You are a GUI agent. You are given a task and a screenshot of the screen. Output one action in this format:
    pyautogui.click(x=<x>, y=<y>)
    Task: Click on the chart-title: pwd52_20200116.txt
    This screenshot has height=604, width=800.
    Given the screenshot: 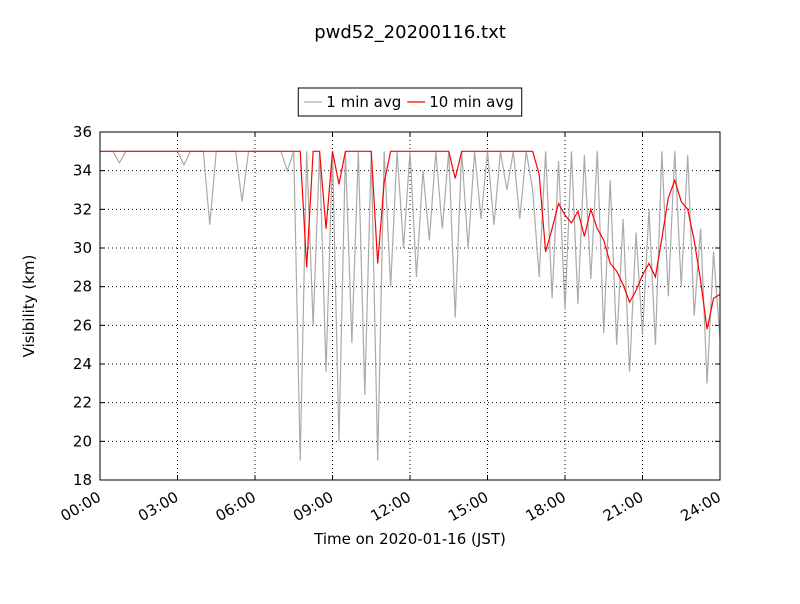 What is the action you would take?
    pyautogui.click(x=410, y=32)
    